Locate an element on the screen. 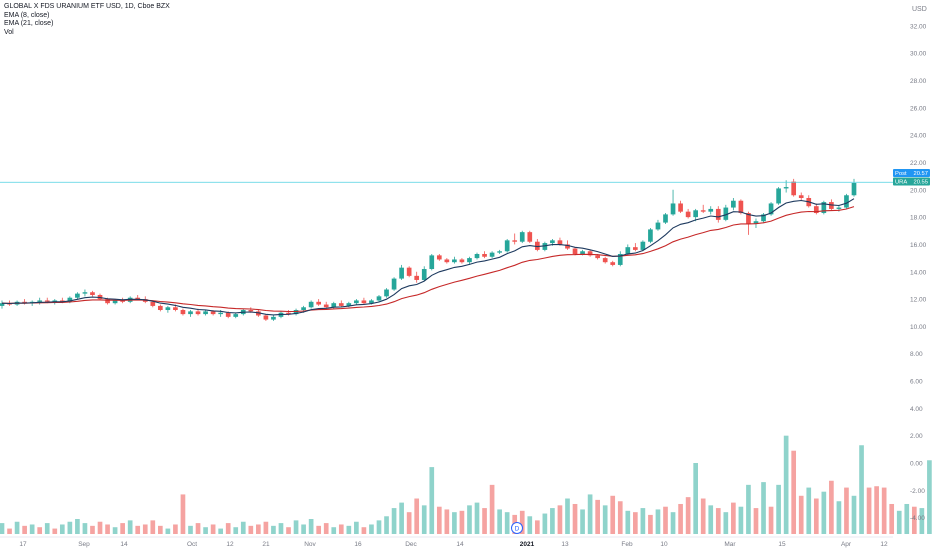  earnings-marker-label: D is located at coordinates (517, 529).